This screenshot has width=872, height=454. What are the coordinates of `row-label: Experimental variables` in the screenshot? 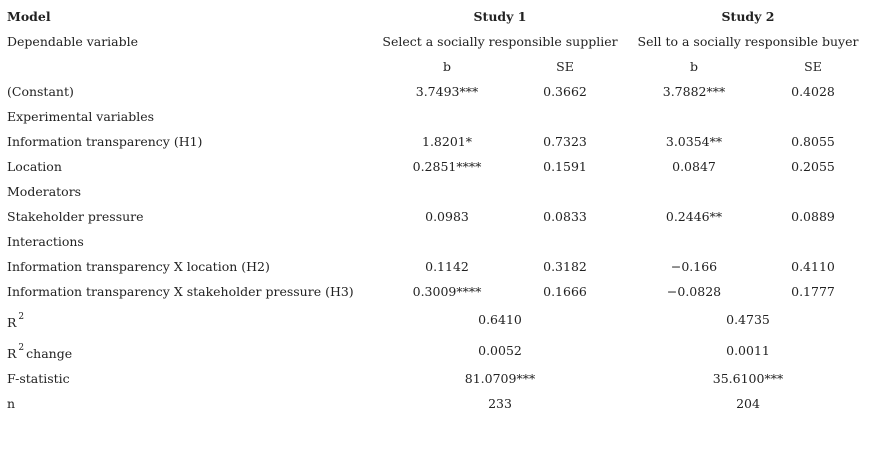 It's located at (81, 116).